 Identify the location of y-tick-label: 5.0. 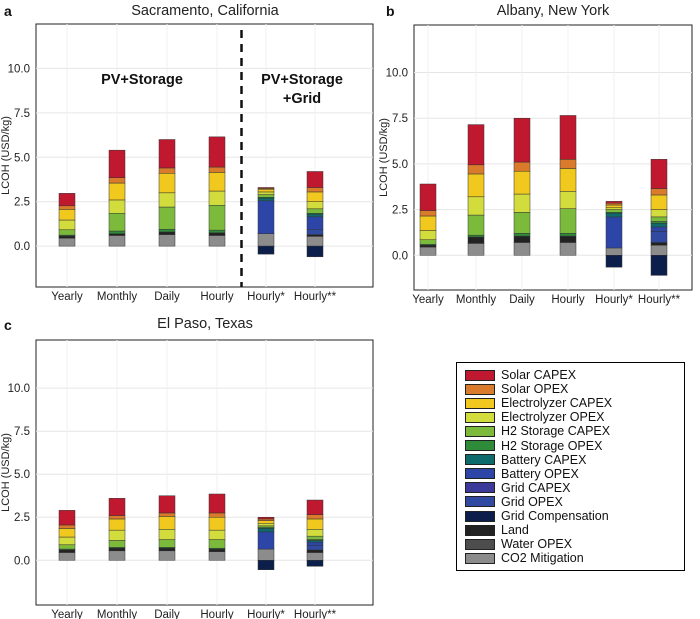
(22, 158).